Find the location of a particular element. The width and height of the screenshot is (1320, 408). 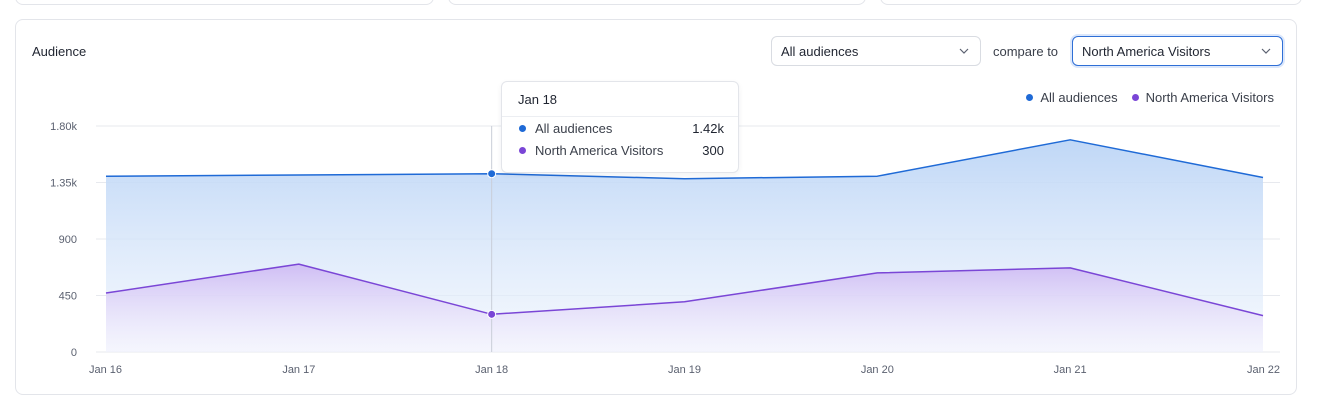

tooltip-row: All audiences 1.42k is located at coordinates (620, 128).